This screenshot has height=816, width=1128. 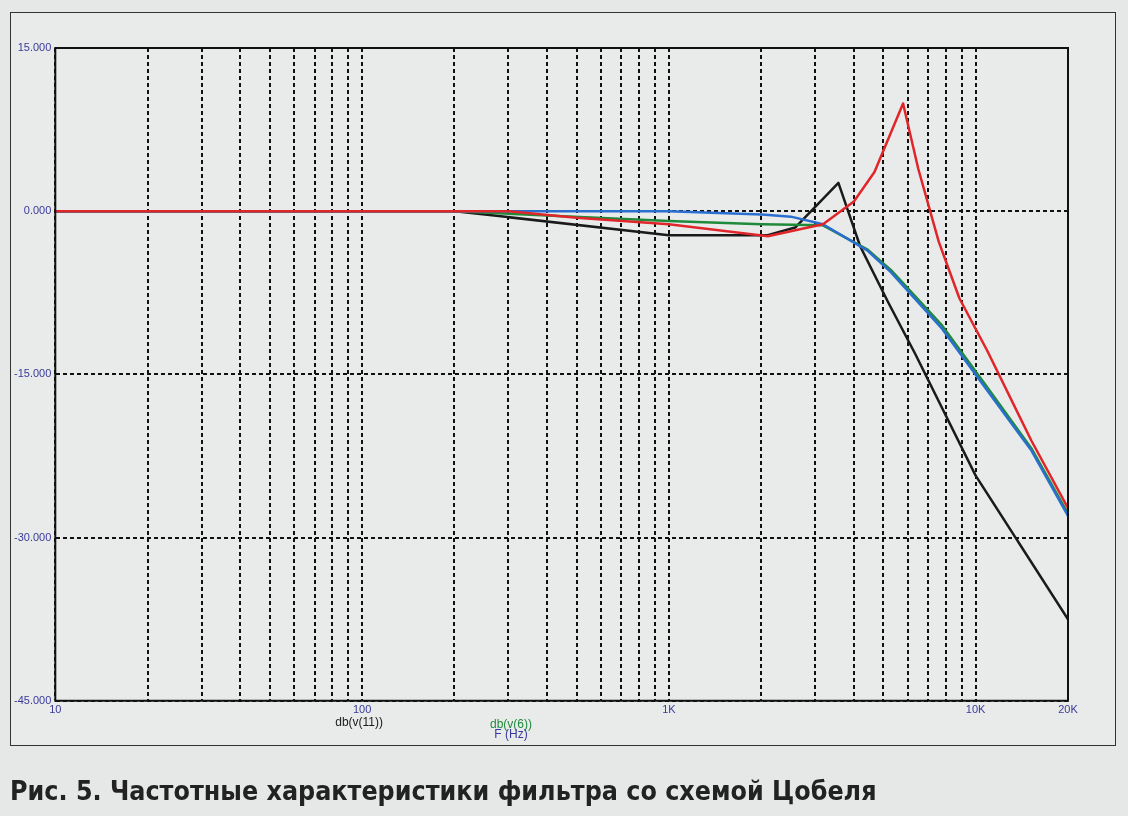 I want to click on x-tick-label: 10, so click(x=55, y=709).